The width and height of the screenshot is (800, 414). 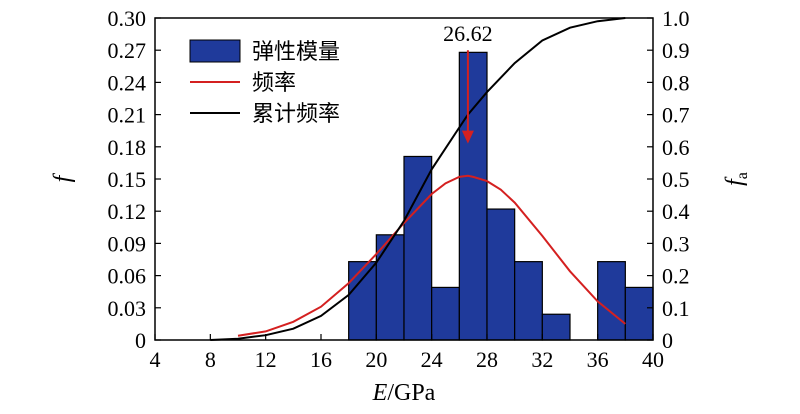 What do you see at coordinates (127, 50) in the screenshot?
I see `y-left-tick-label: 0.27` at bounding box center [127, 50].